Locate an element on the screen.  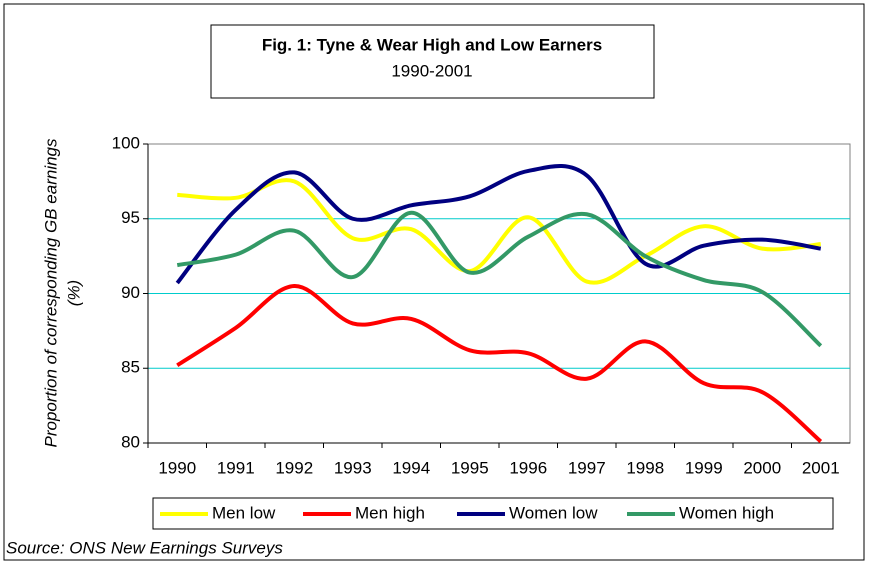
y-axis-label: Proportion of corresponding GB earnings is located at coordinates (50, 293).